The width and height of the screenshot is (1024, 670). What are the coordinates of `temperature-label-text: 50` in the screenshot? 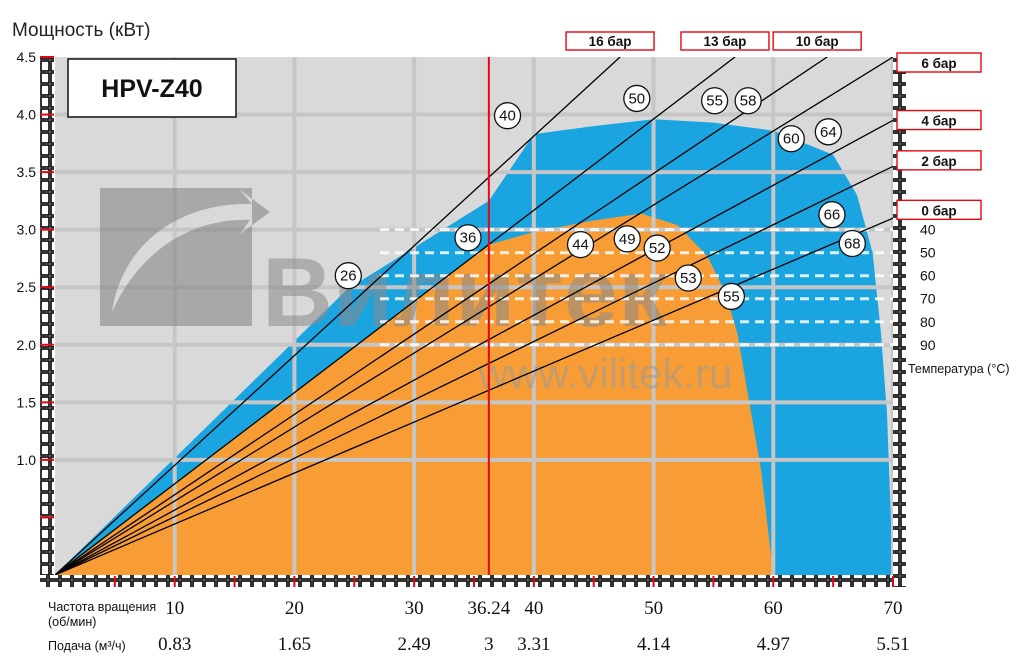 It's located at (636, 98).